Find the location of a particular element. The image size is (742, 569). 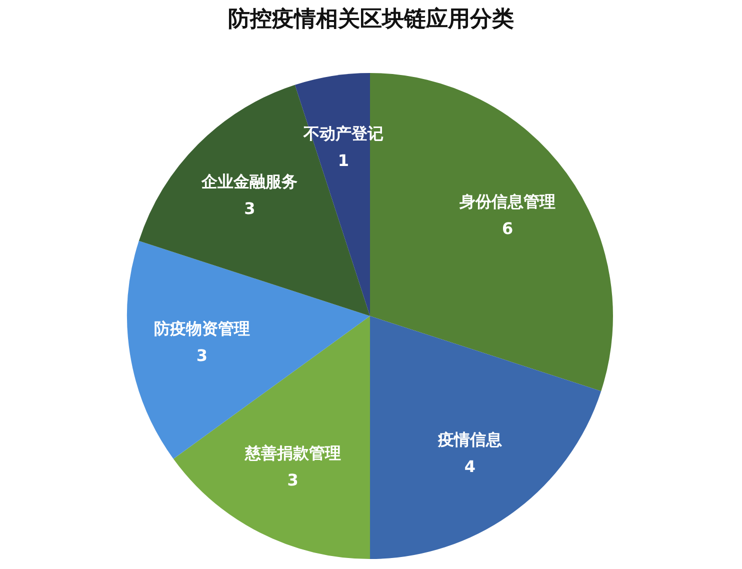

slice-label: 防疫物资管理 is located at coordinates (202, 328).